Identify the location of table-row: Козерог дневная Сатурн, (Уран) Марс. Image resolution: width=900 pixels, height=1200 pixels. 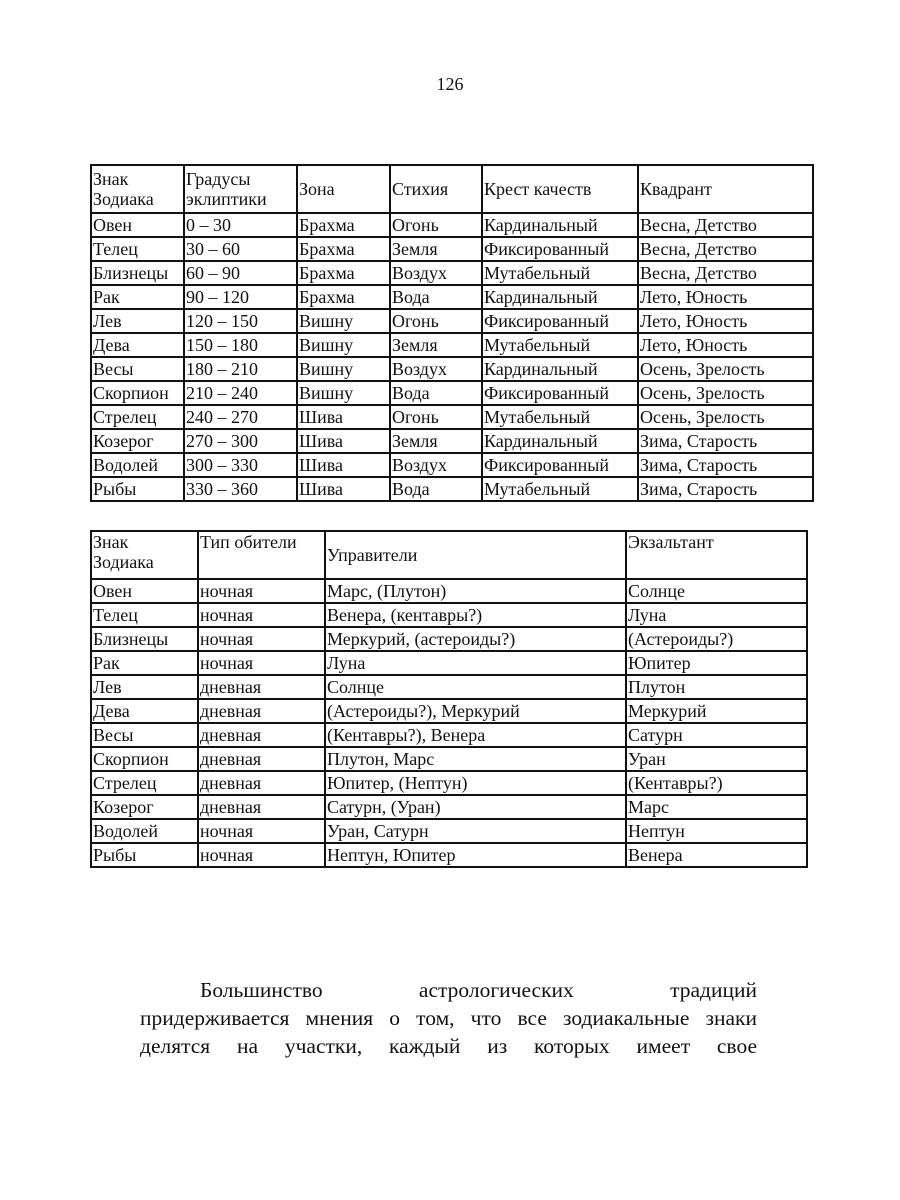
(449, 807).